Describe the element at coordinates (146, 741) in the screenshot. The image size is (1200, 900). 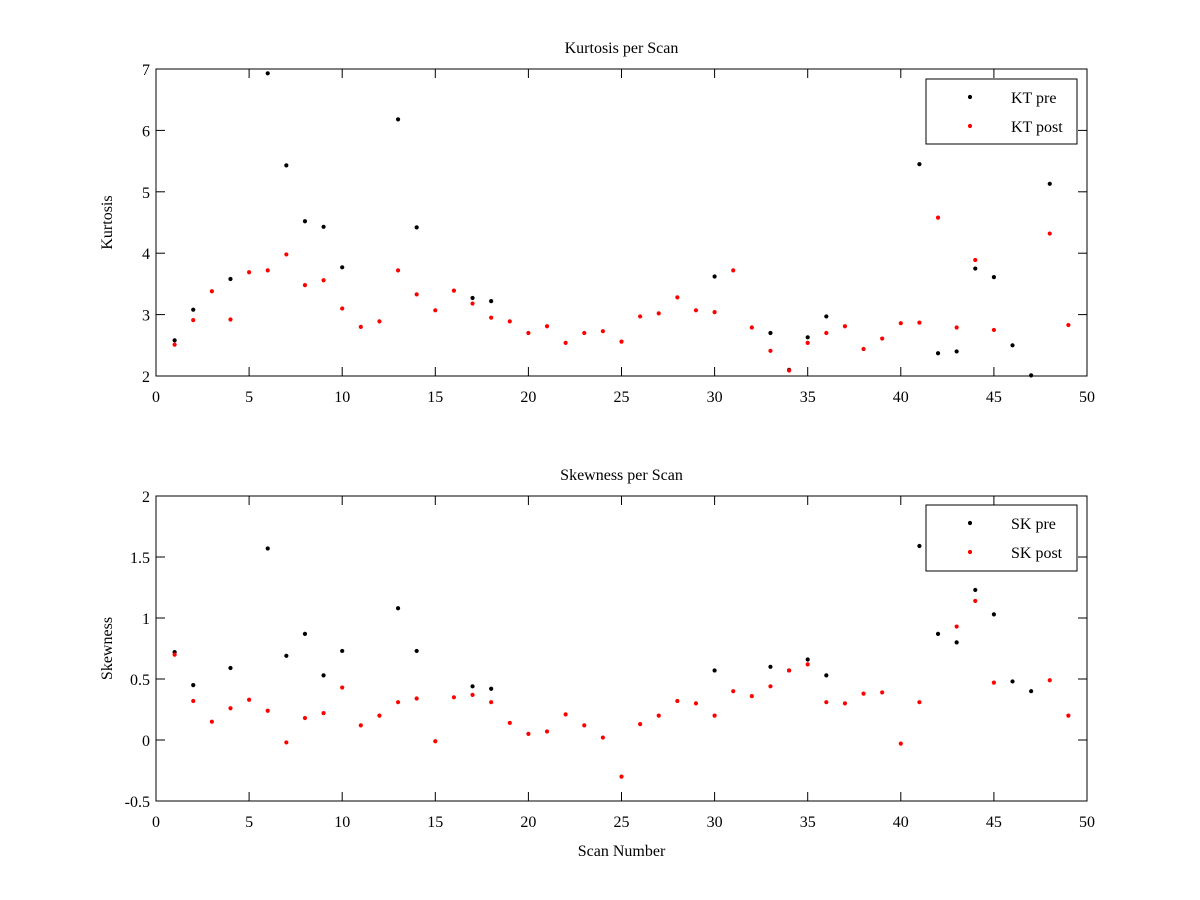
I see `y-tick-label: 0` at that location.